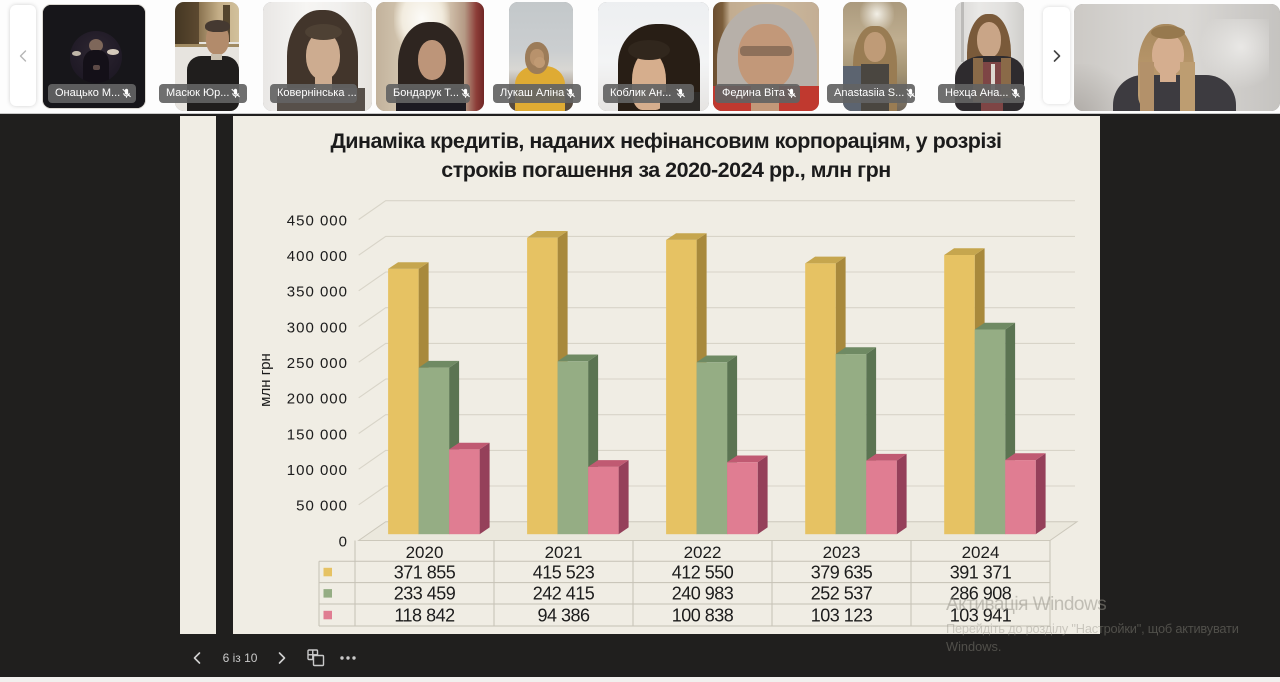  I want to click on svg-text: 2020, so click(425, 552).